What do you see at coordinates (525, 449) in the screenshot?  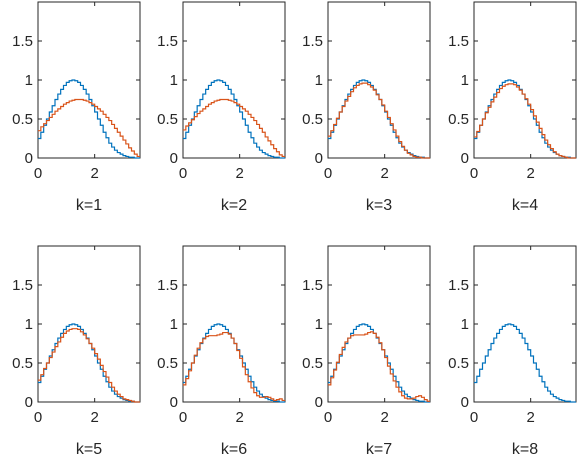 I see `x-axis-label: k=8` at bounding box center [525, 449].